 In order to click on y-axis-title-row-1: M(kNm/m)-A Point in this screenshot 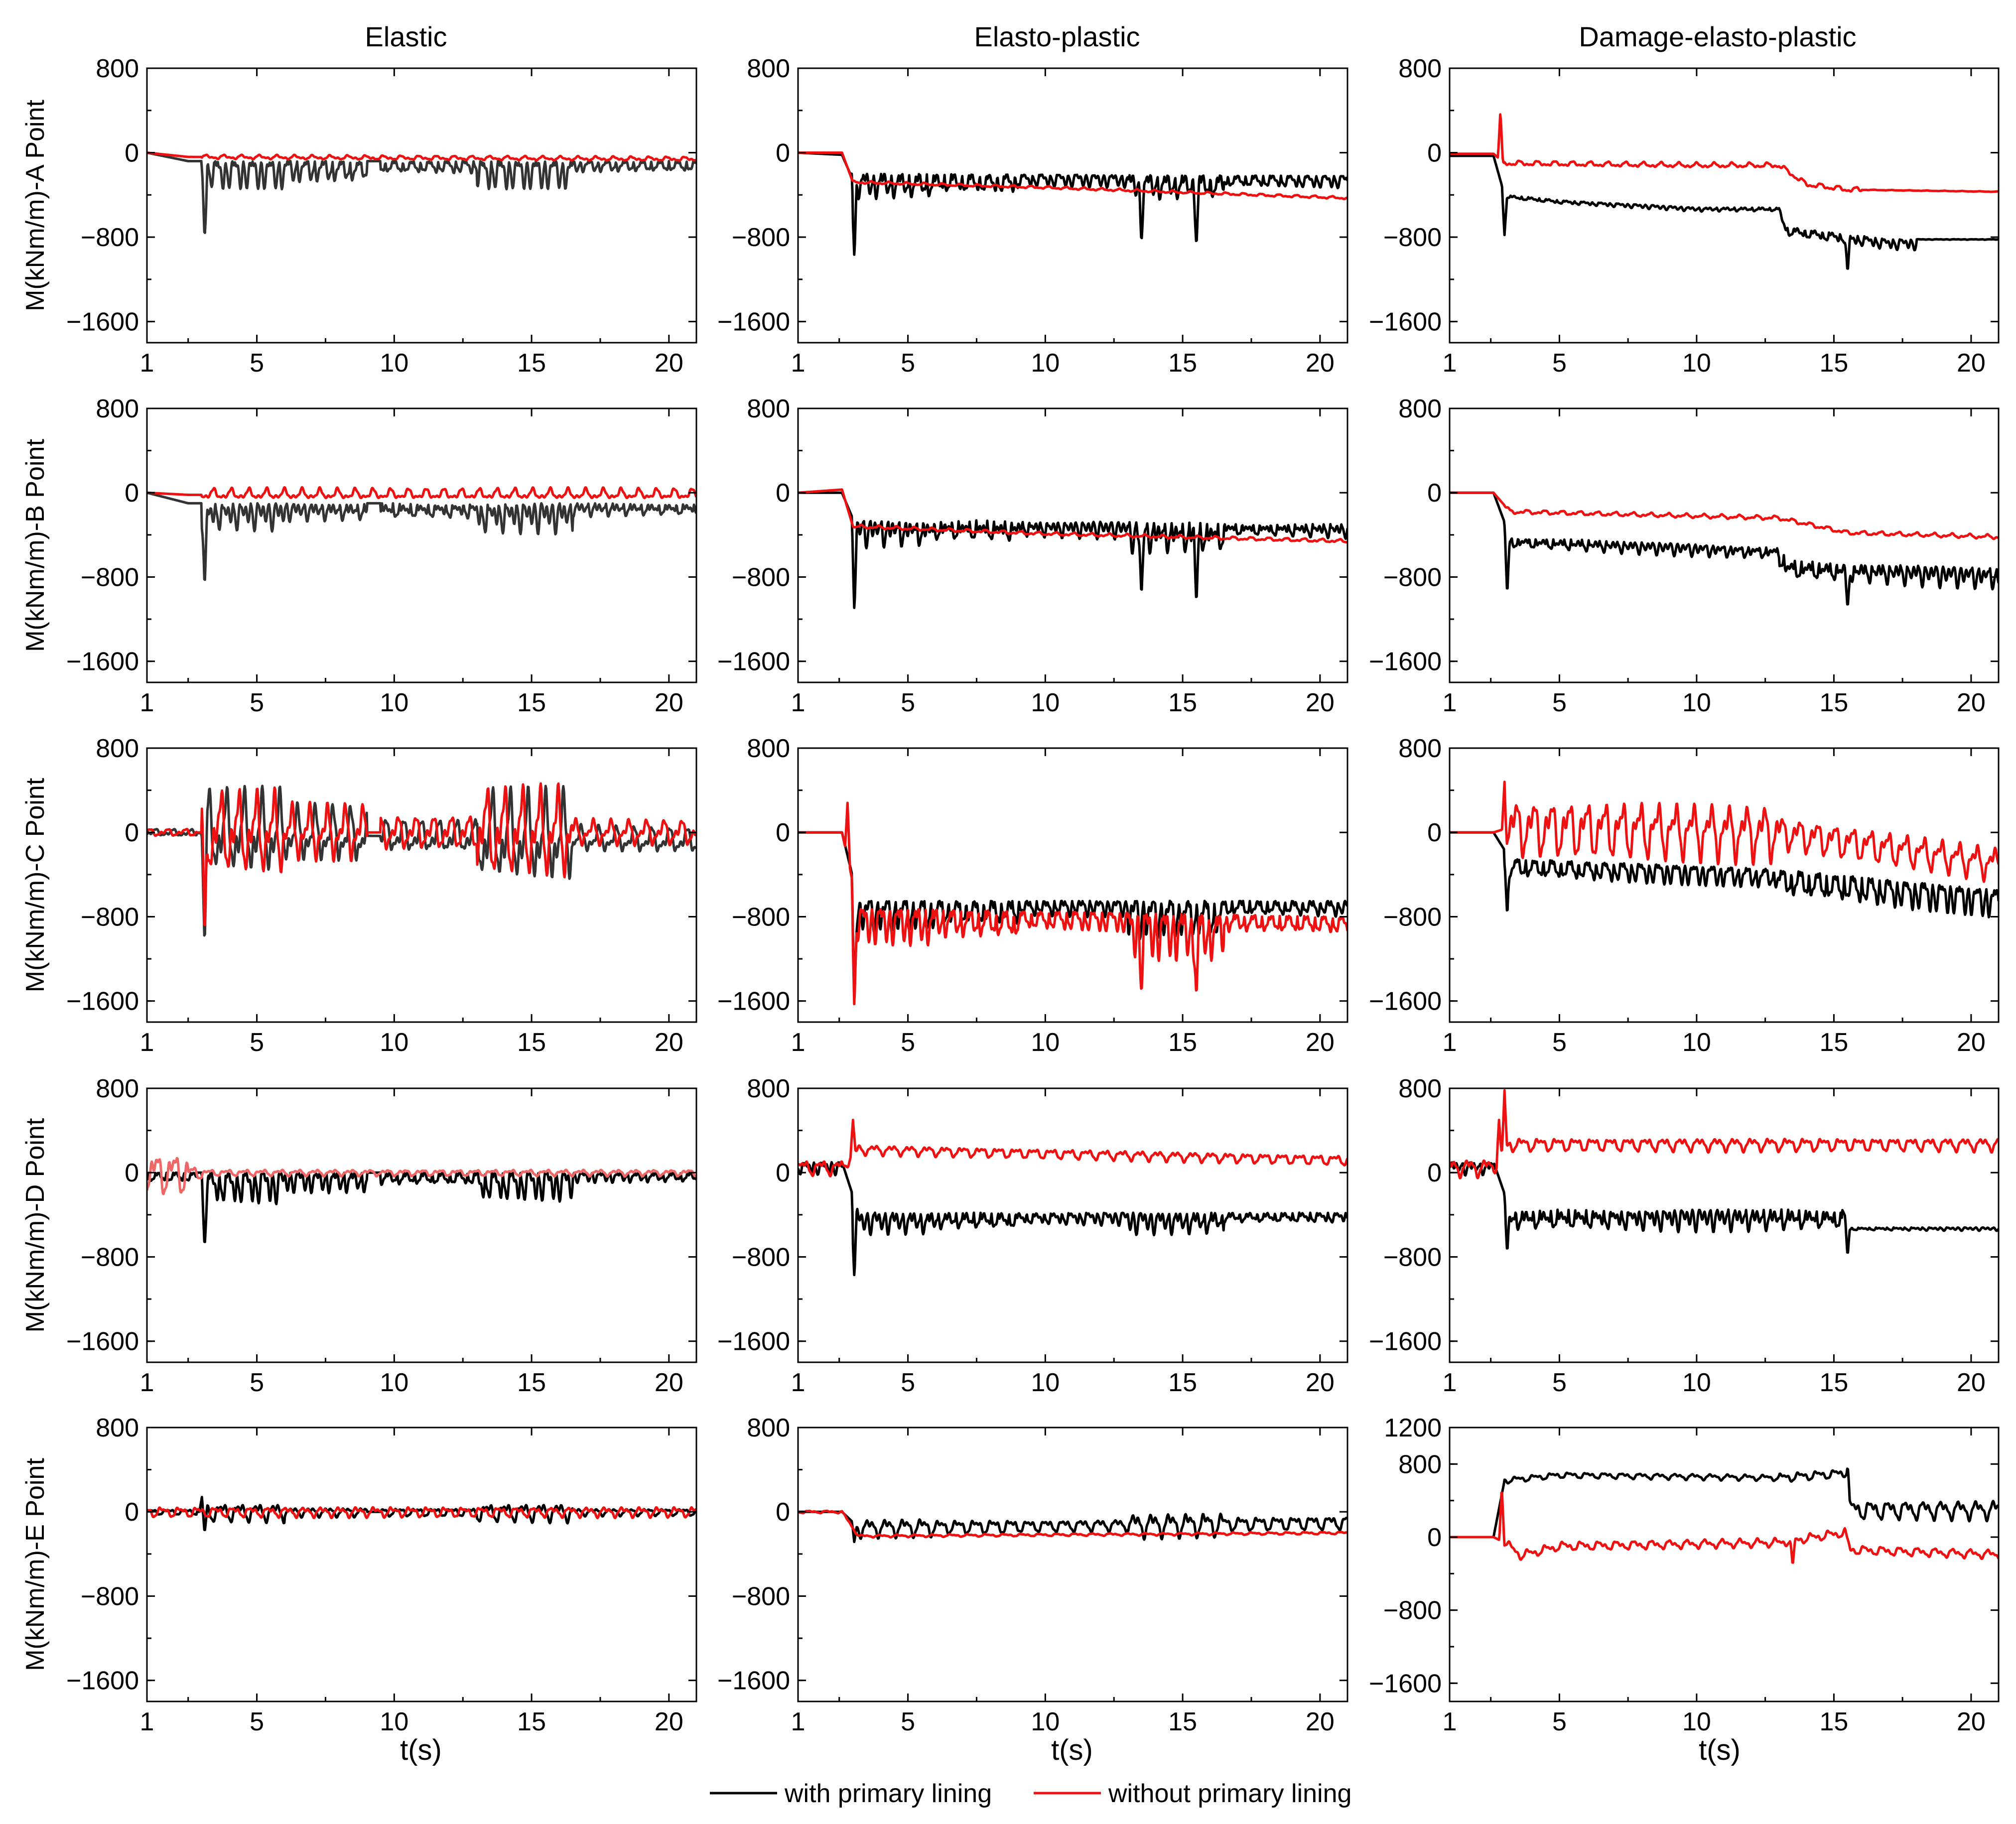, I will do `click(36, 206)`.